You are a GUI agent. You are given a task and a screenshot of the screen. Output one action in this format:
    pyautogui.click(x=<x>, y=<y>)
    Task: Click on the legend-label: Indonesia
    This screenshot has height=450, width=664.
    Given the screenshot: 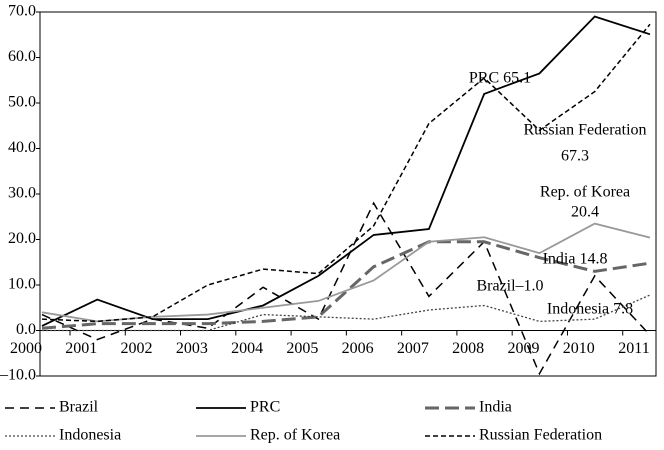 What is the action you would take?
    pyautogui.click(x=90, y=435)
    